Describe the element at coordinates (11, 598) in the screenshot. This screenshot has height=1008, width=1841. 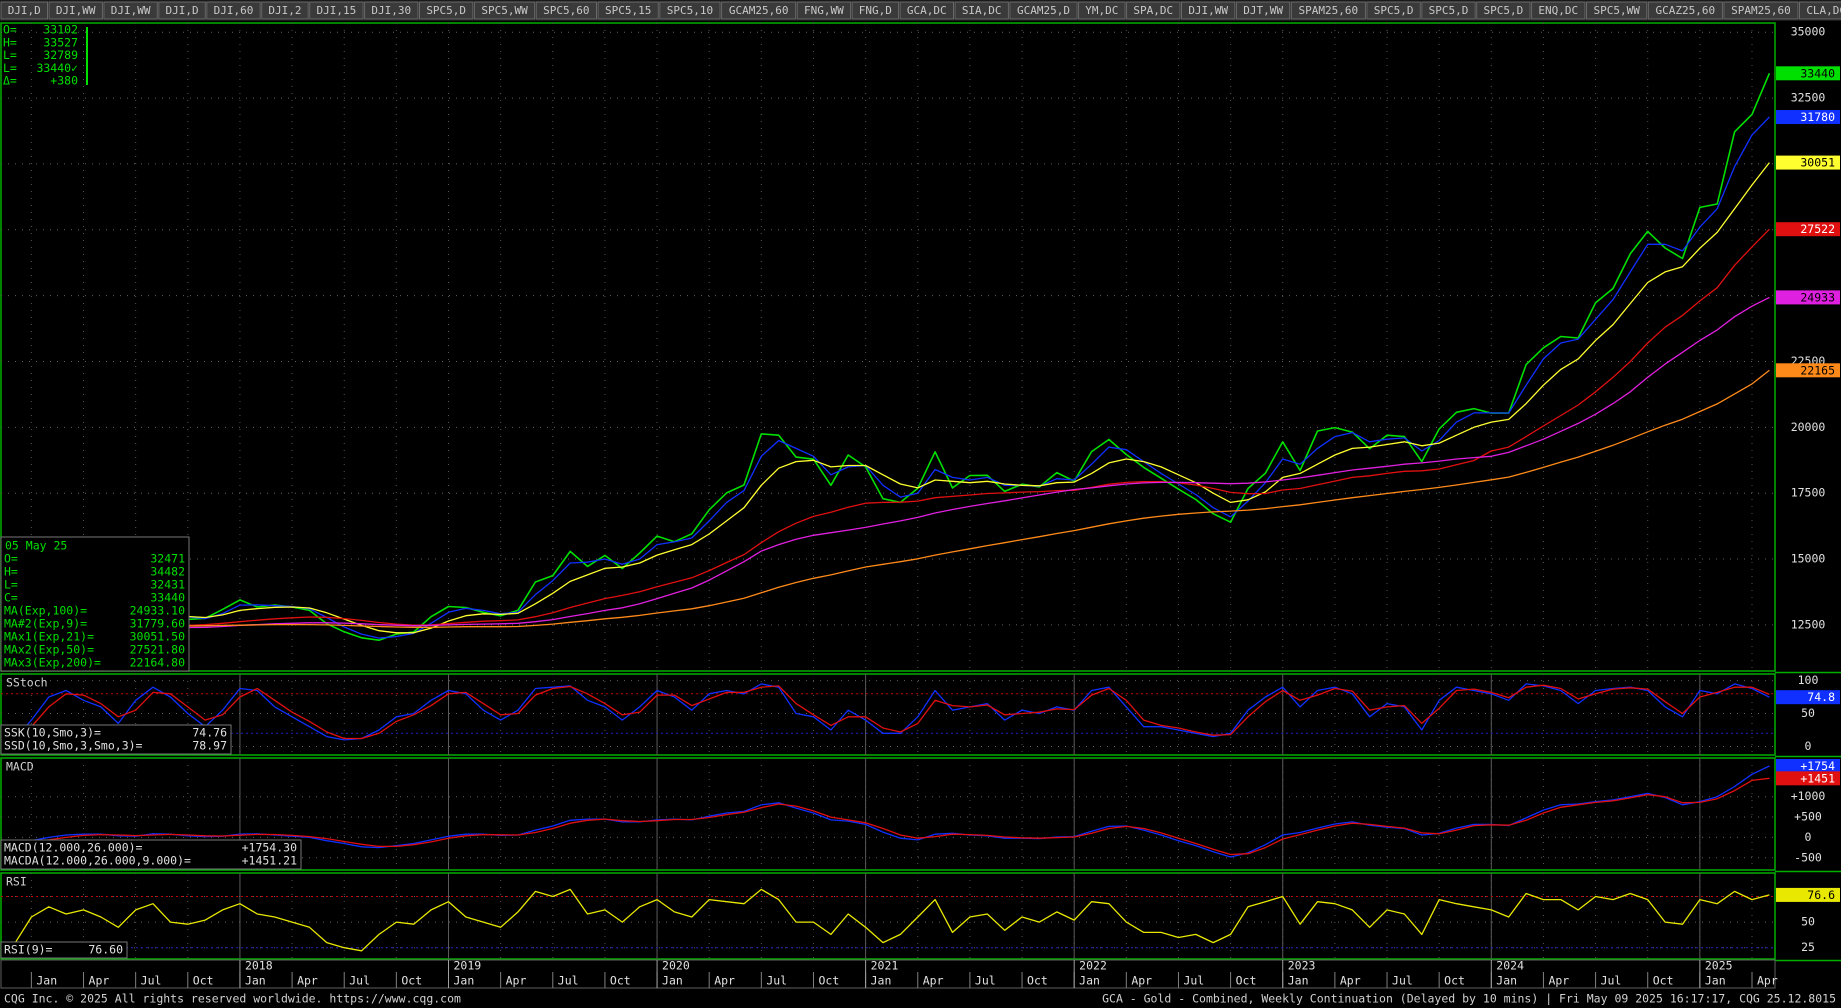
I see `info-label: C=` at that location.